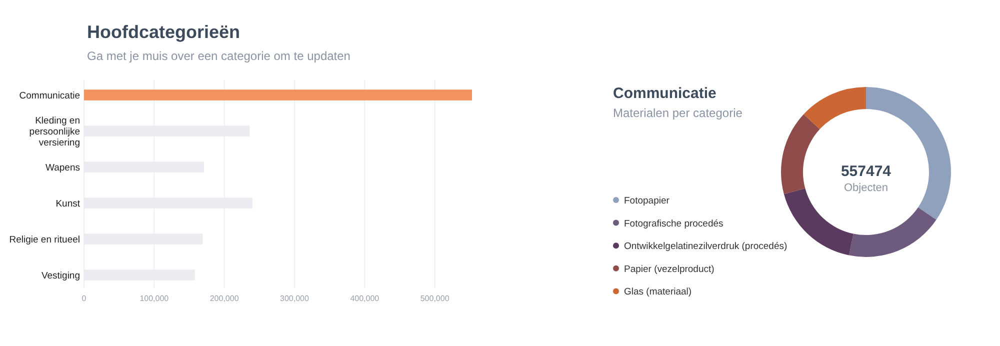 This screenshot has width=1000, height=346. What do you see at coordinates (218, 56) in the screenshot?
I see `chart-subtitle: Ga met je muis over een categorie om te updaten` at bounding box center [218, 56].